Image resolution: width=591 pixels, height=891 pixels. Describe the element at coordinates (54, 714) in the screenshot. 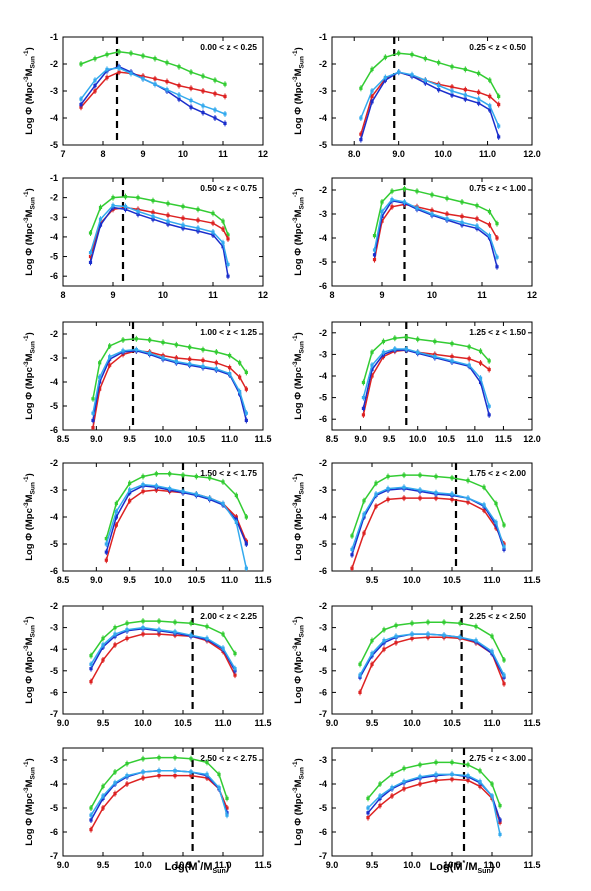

I see `y-tick-label: -7` at that location.